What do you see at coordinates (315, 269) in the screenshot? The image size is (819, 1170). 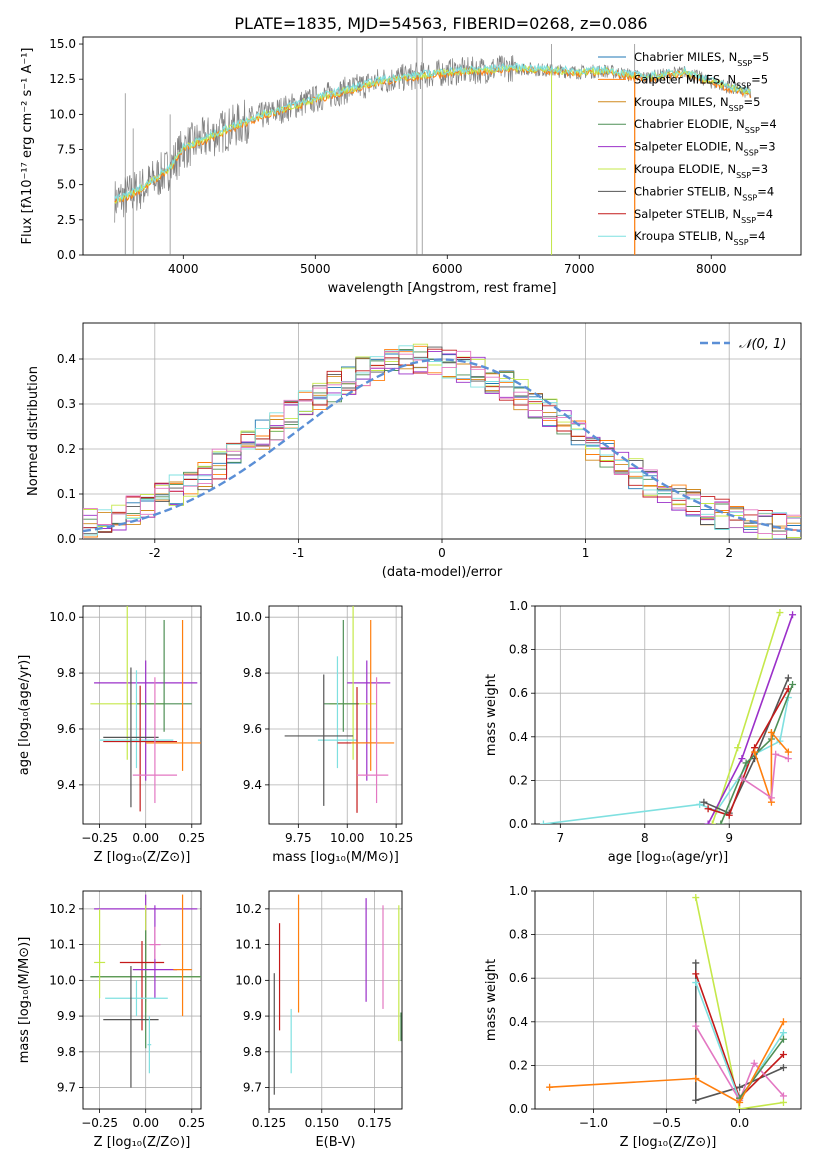 I see `spectrum-xtick-label: 5000` at bounding box center [315, 269].